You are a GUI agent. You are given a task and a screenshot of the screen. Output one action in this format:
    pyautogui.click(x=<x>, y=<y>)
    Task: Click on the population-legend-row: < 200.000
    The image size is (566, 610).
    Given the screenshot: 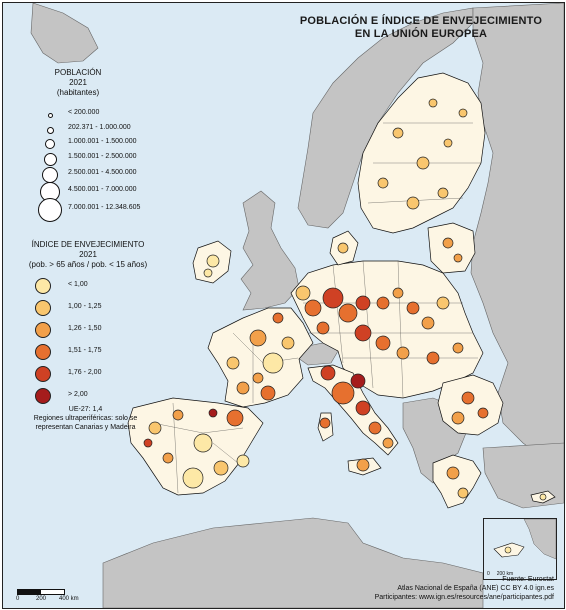 What is the action you would take?
    pyautogui.click(x=93, y=115)
    